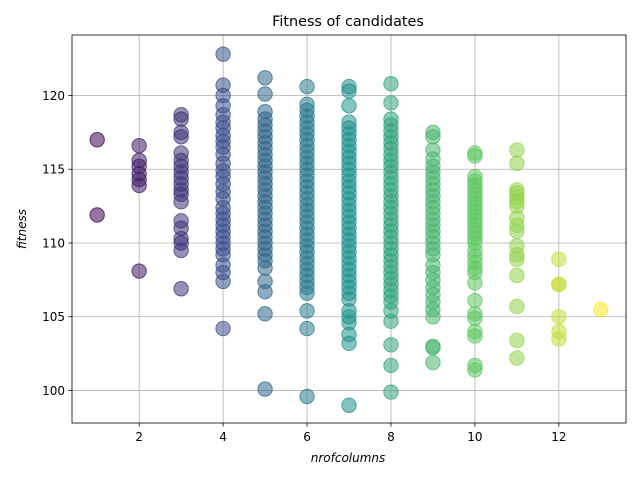 Image resolution: width=640 pixels, height=480 pixels. Describe the element at coordinates (53, 96) in the screenshot. I see `y-tick-label: 120` at that location.